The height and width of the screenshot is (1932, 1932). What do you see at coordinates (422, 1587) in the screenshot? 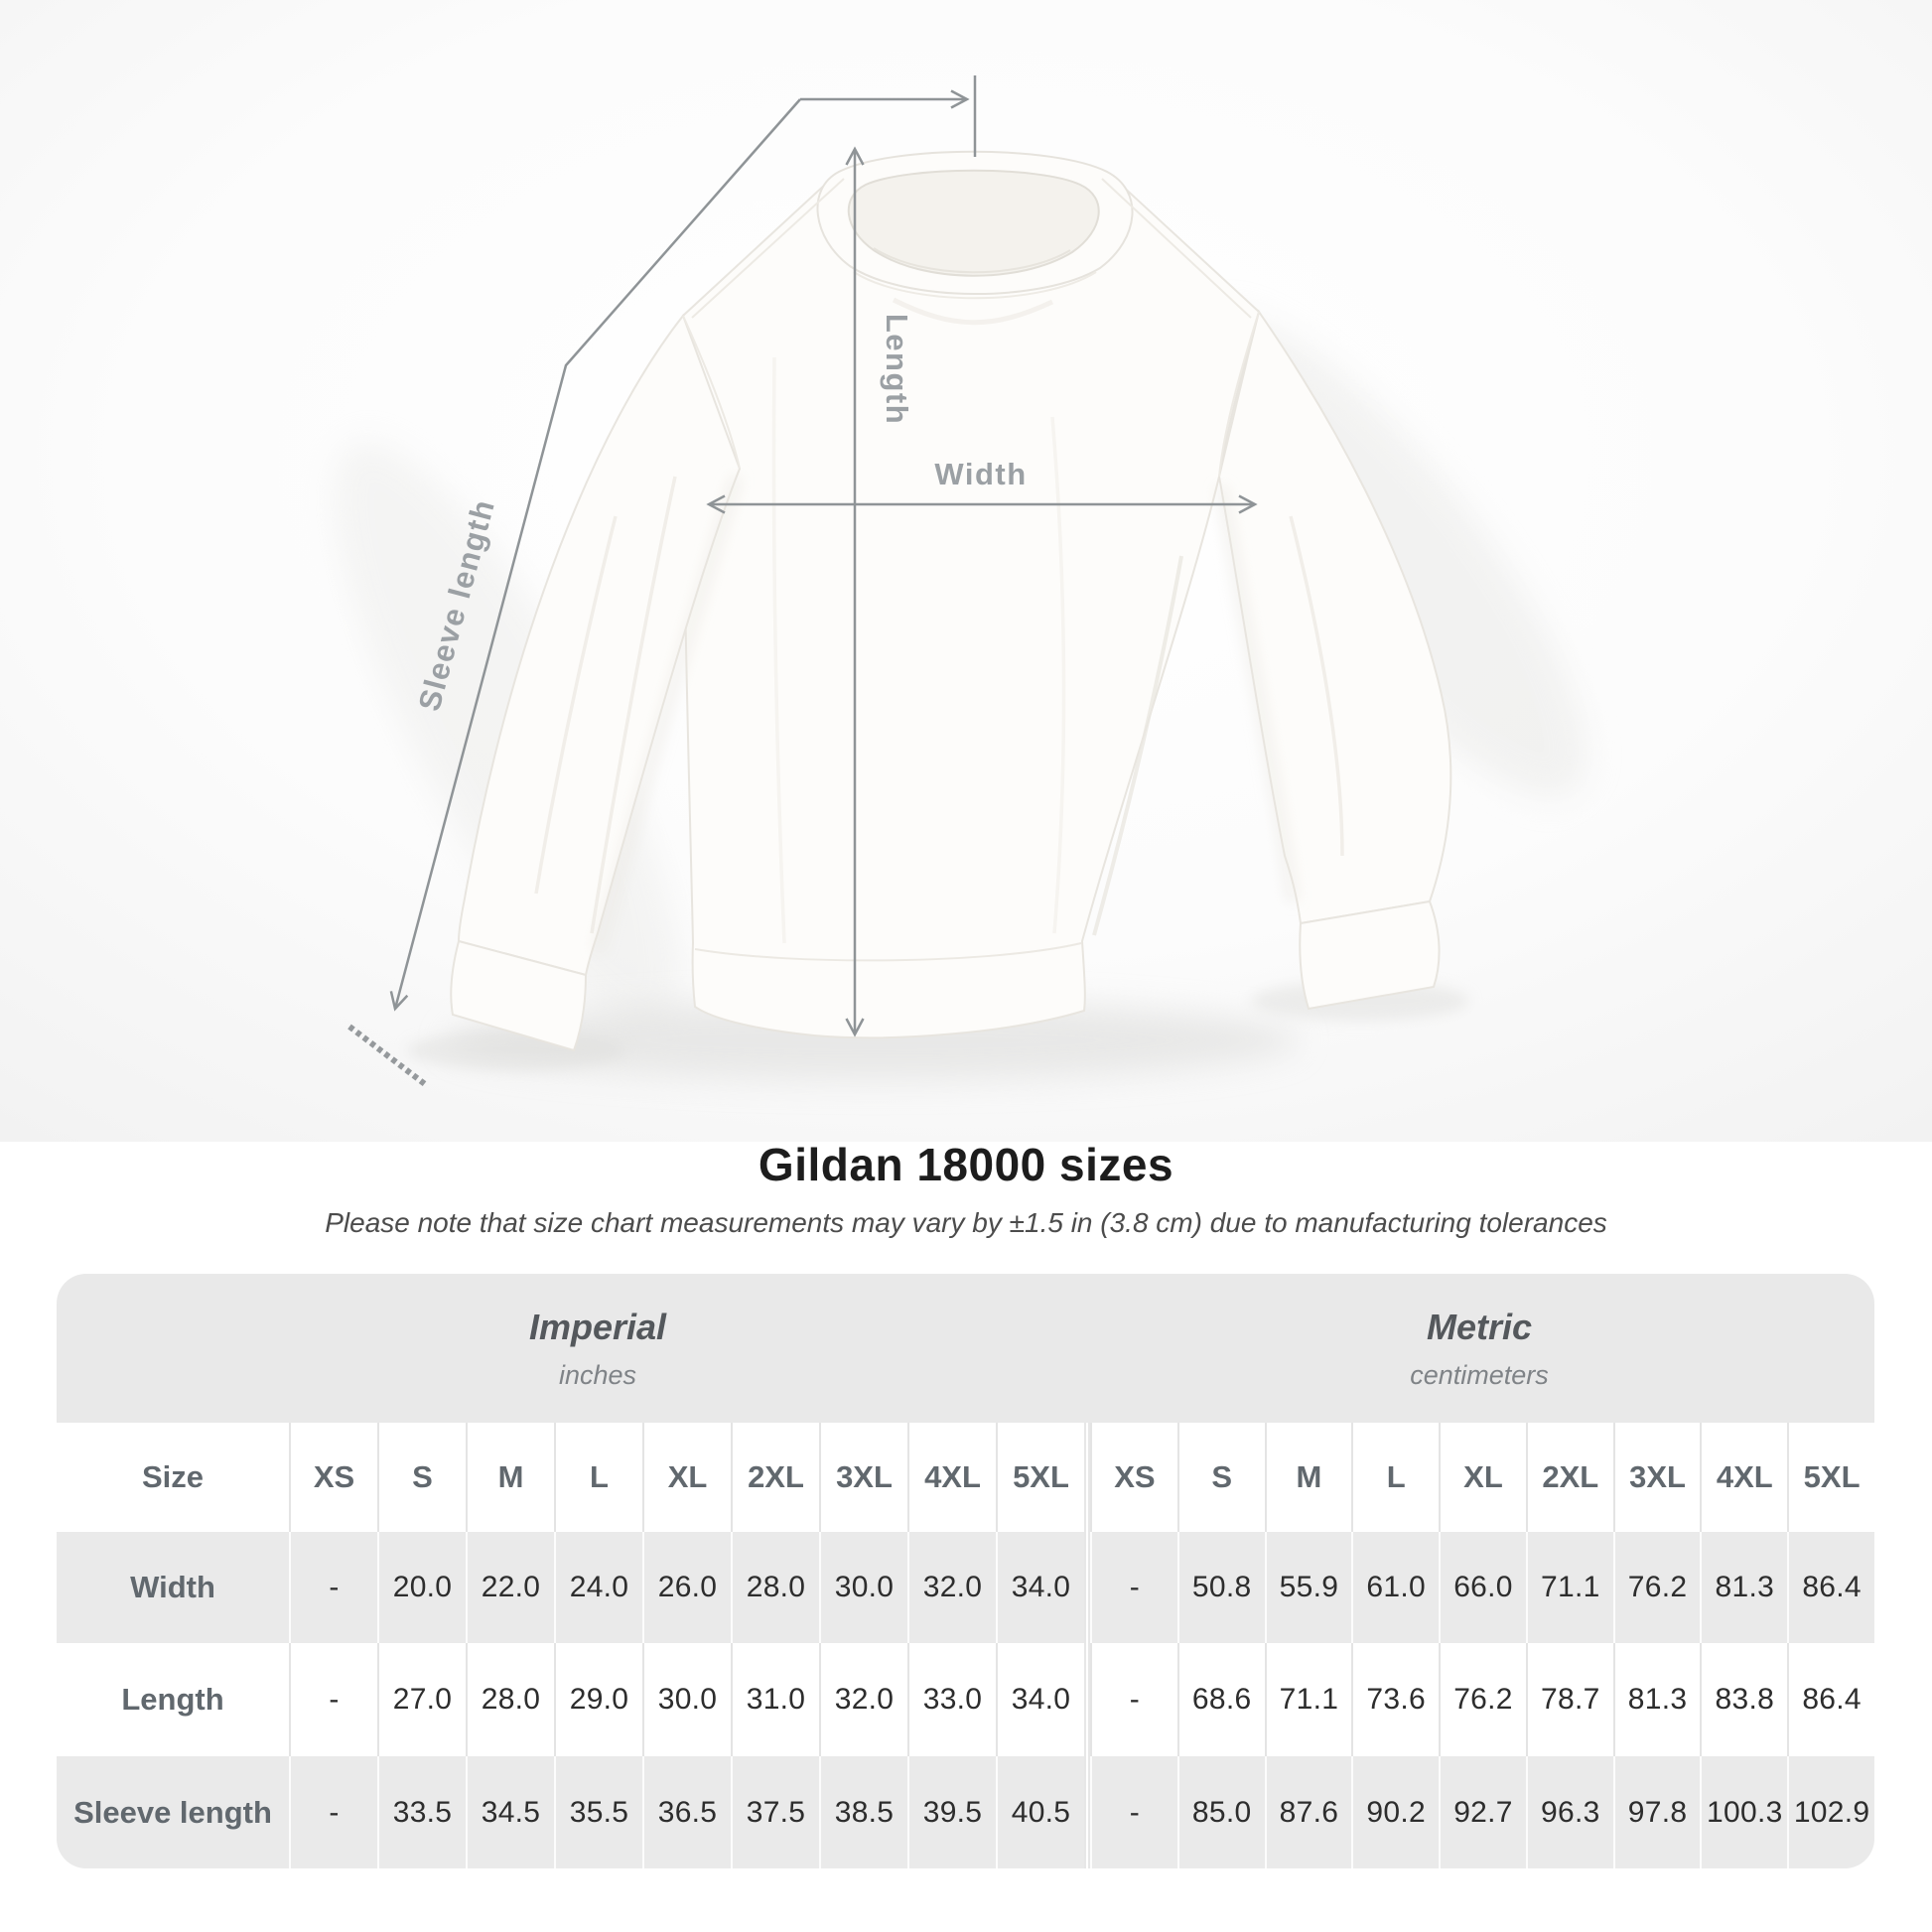
I see `imperial-value: 20.0` at bounding box center [422, 1587].